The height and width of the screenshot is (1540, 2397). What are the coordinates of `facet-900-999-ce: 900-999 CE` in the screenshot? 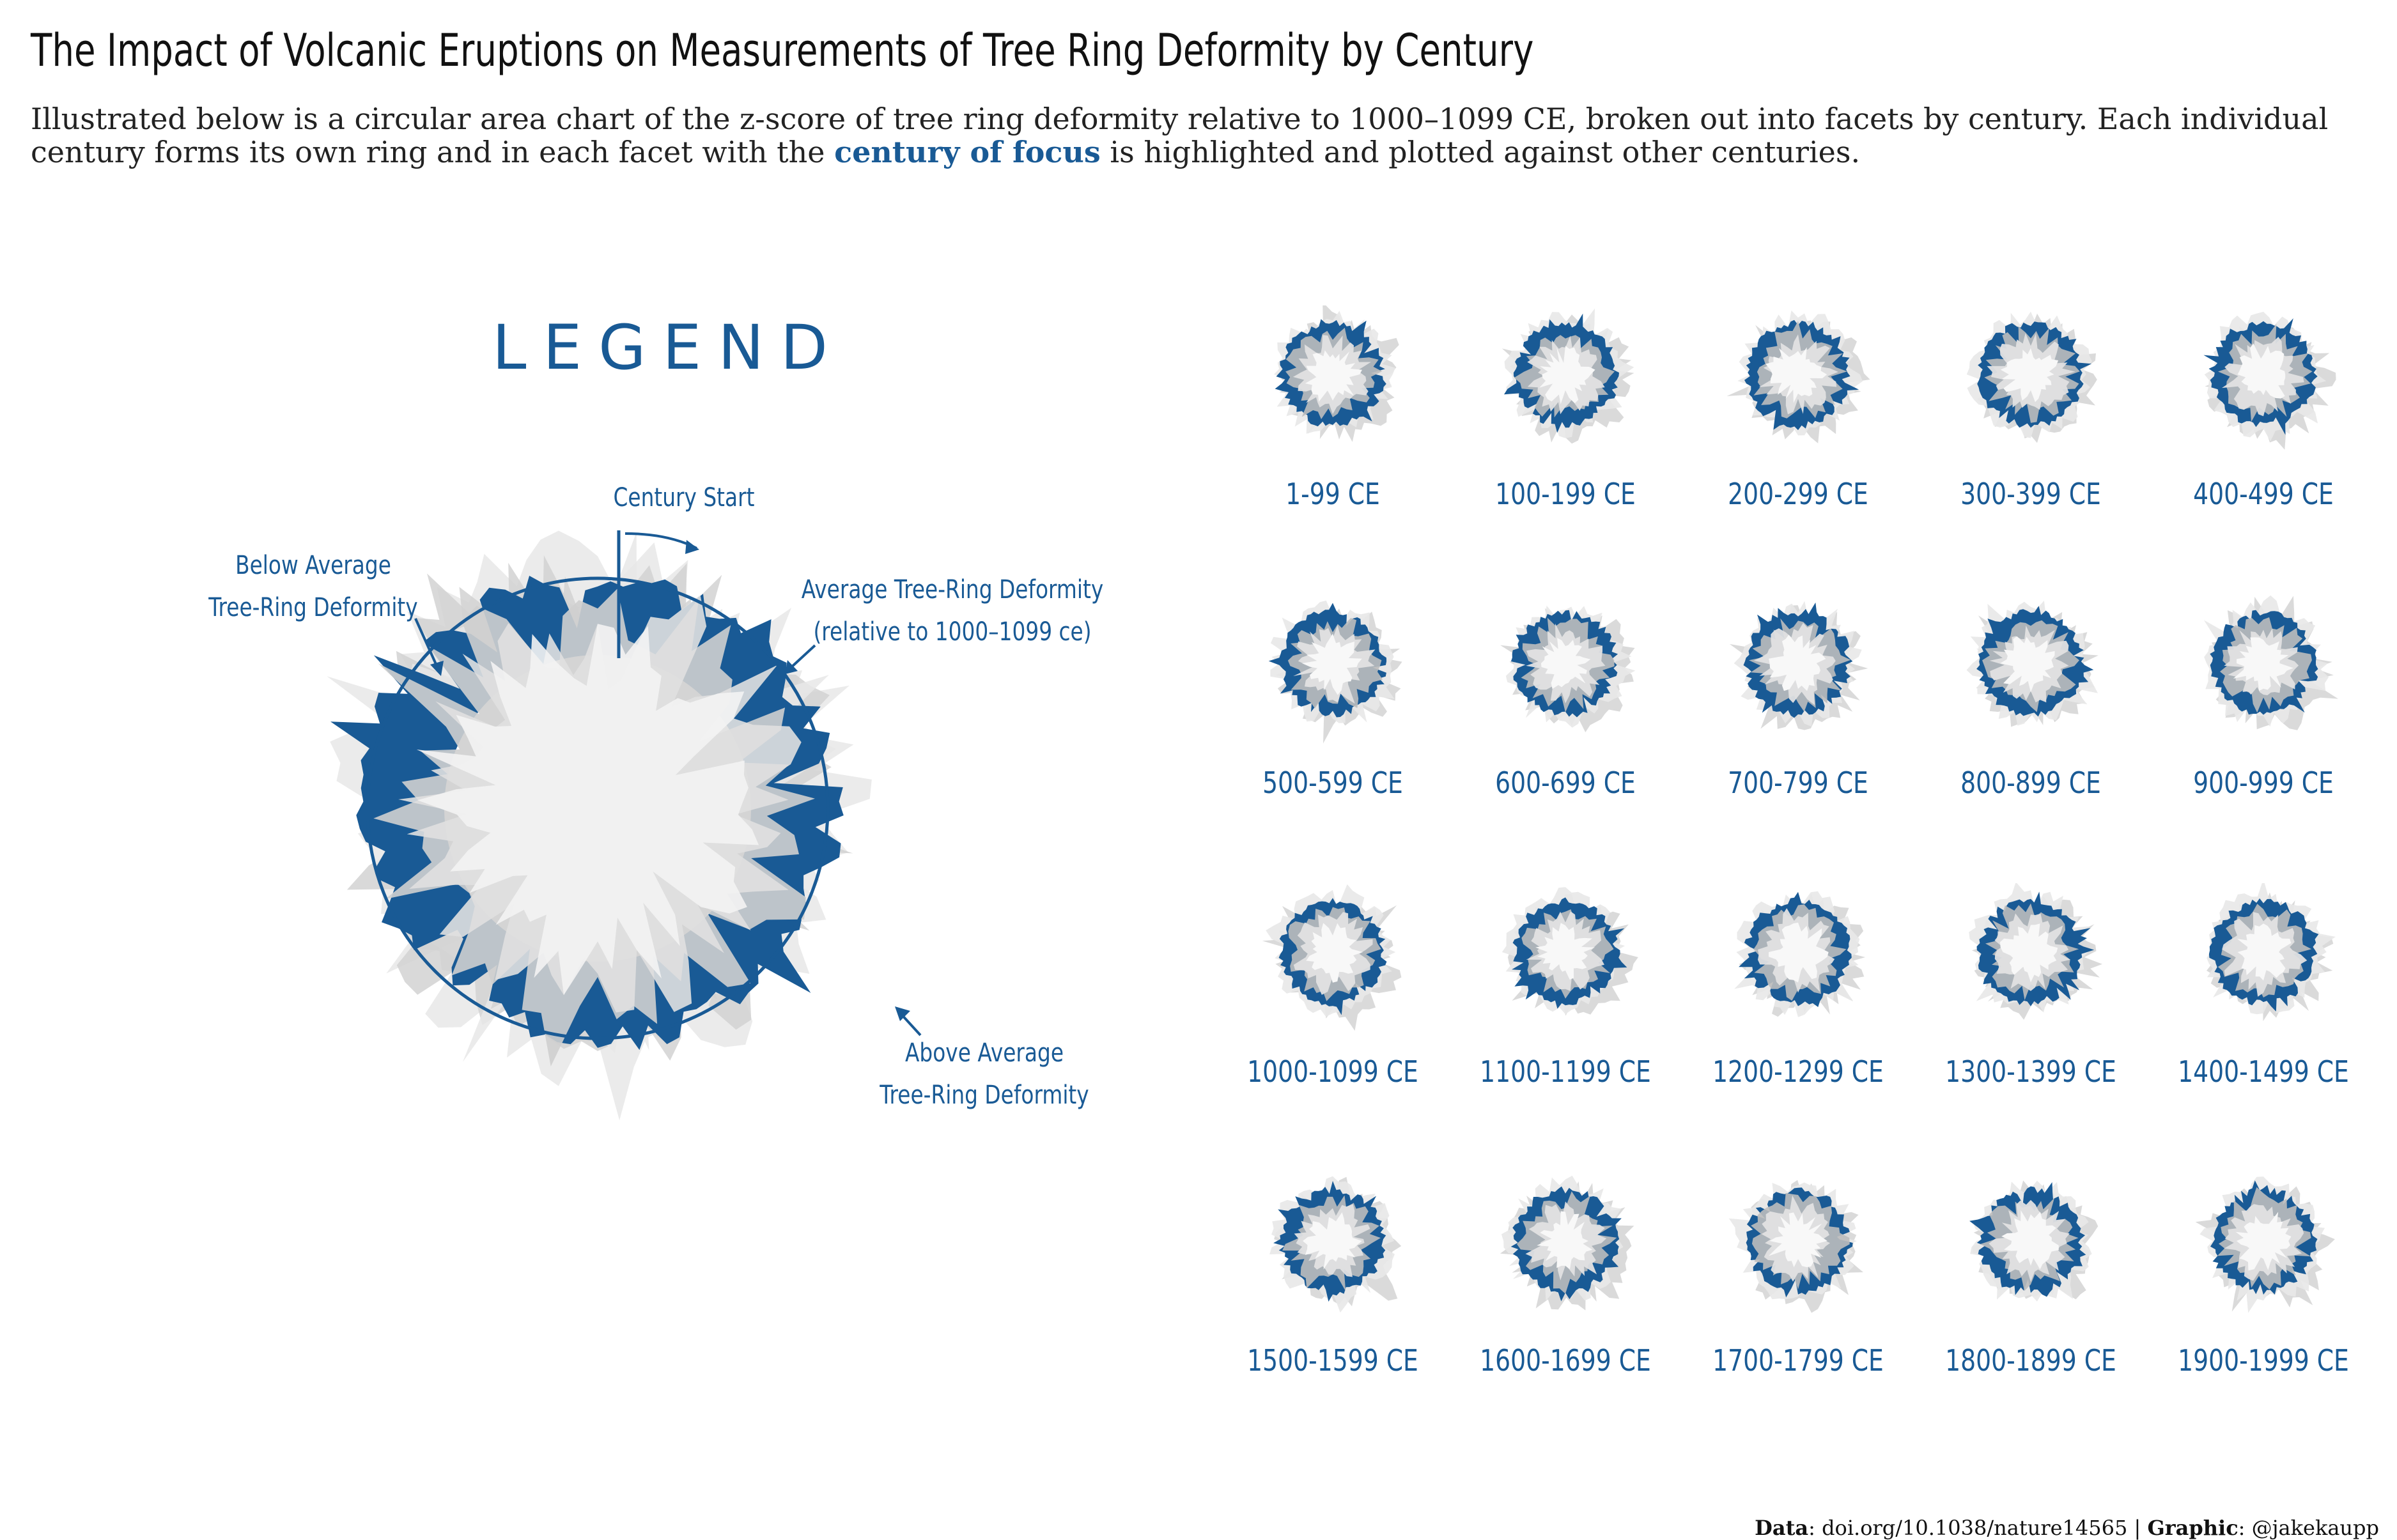 It's located at (2263, 699).